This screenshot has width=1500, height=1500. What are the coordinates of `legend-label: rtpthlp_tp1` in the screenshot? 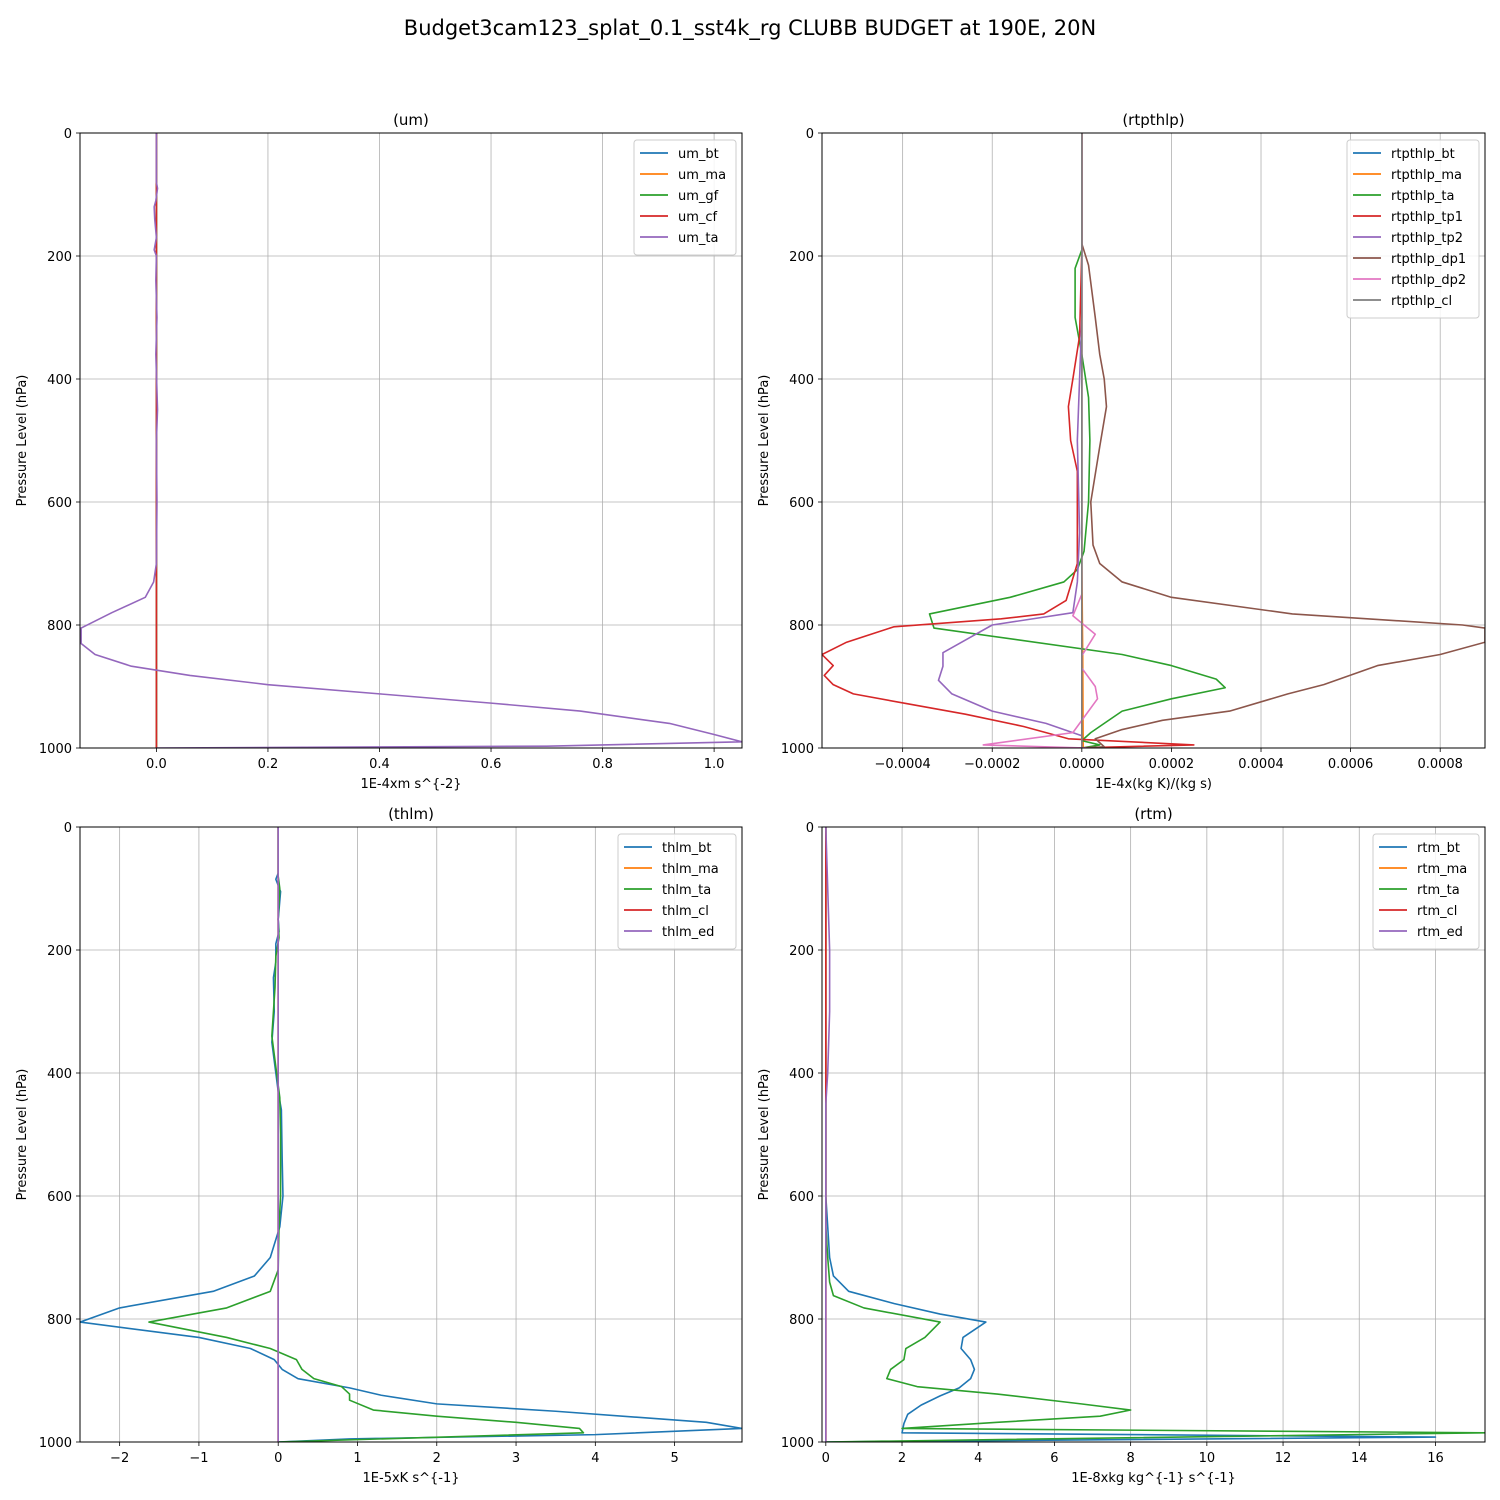 It's located at (1427, 217).